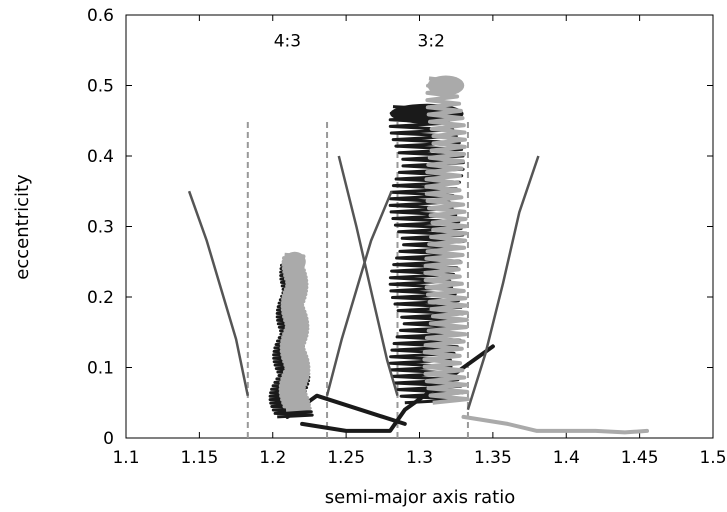  Describe the element at coordinates (566, 458) in the screenshot. I see `x-tick-label: 1.4` at that location.